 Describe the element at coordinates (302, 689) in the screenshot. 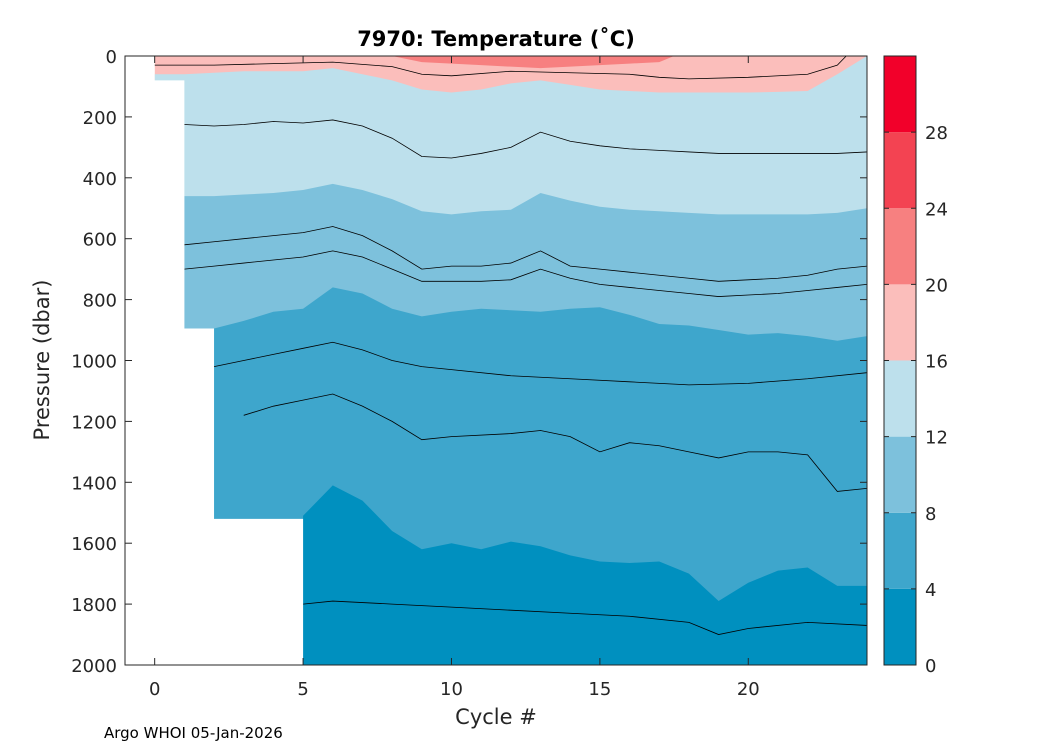

I see `x-tick-label-5: 5` at that location.